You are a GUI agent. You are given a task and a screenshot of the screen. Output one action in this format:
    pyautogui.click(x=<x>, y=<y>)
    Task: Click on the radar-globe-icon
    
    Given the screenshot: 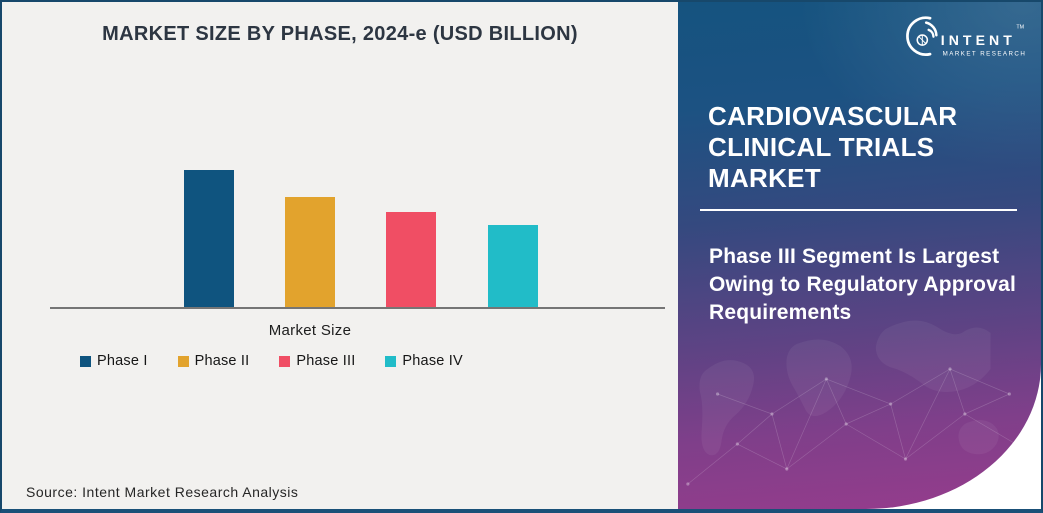 What is the action you would take?
    pyautogui.click(x=922, y=36)
    